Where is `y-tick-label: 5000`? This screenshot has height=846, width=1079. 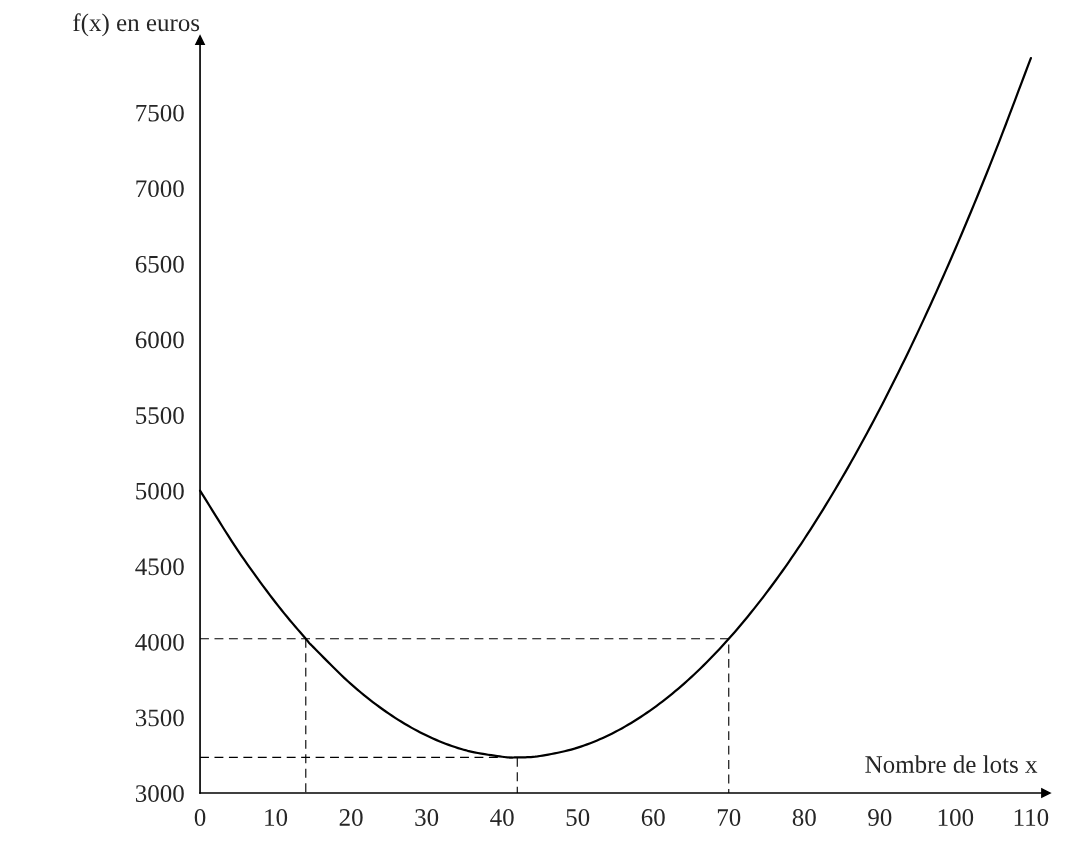
y-tick-label: 5000 is located at coordinates (160, 491).